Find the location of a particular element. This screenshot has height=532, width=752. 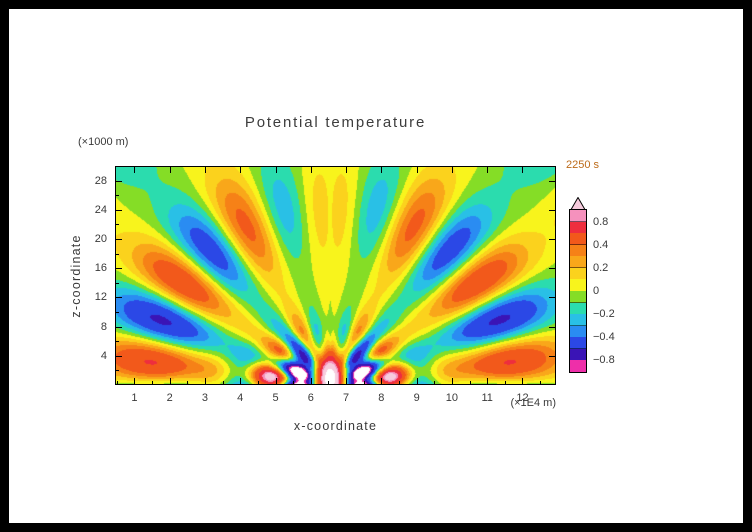

y-tick-label: 24 is located at coordinates (100, 209).